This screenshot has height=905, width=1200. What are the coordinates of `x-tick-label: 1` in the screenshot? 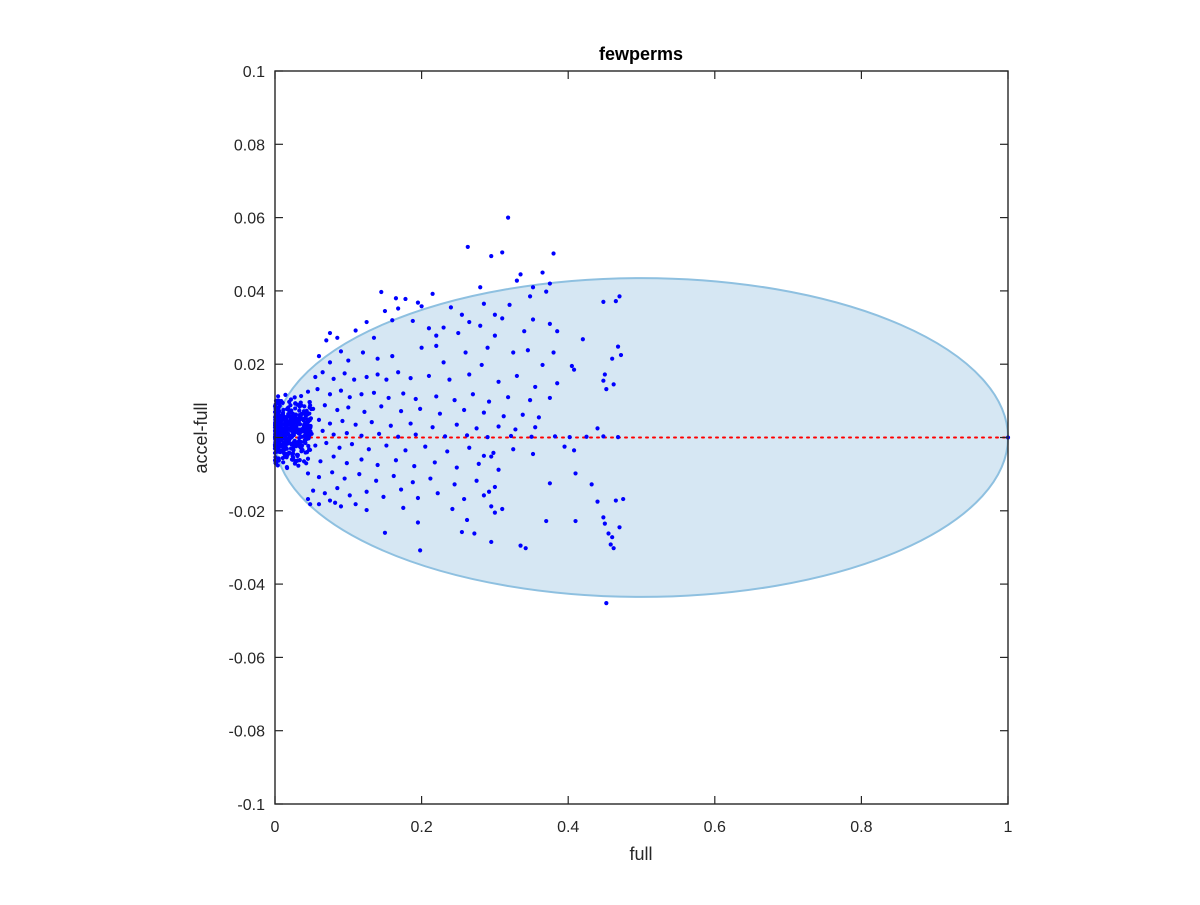 It's located at (1008, 827).